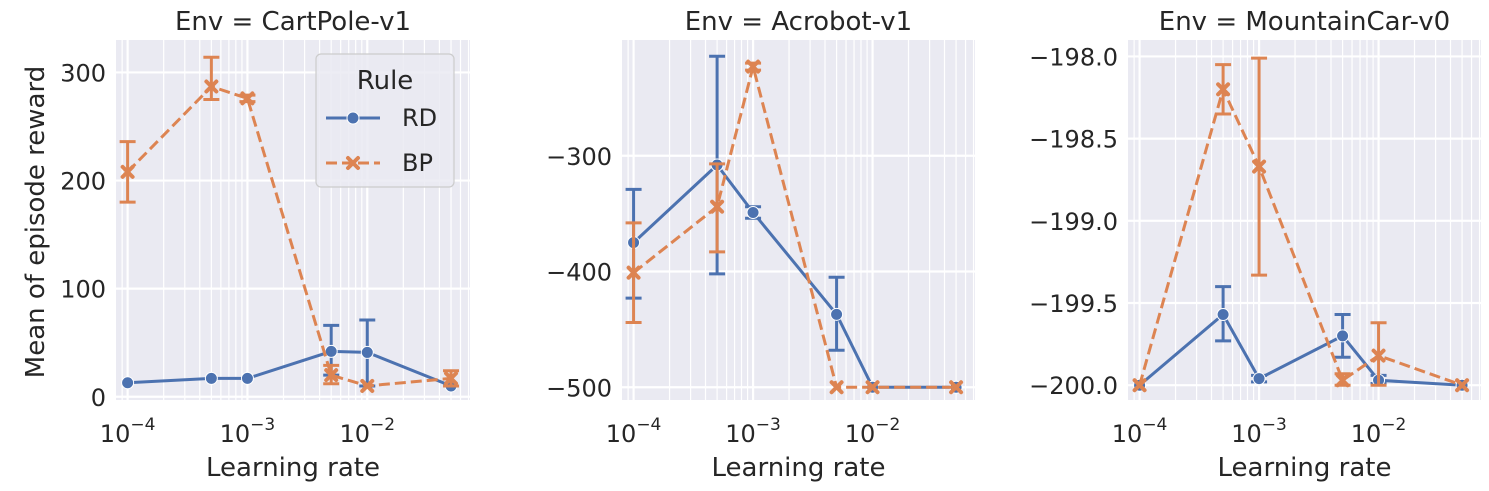 The image size is (1489, 491). I want to click on panel-title: Env = Acrobot-v1, so click(798, 22).